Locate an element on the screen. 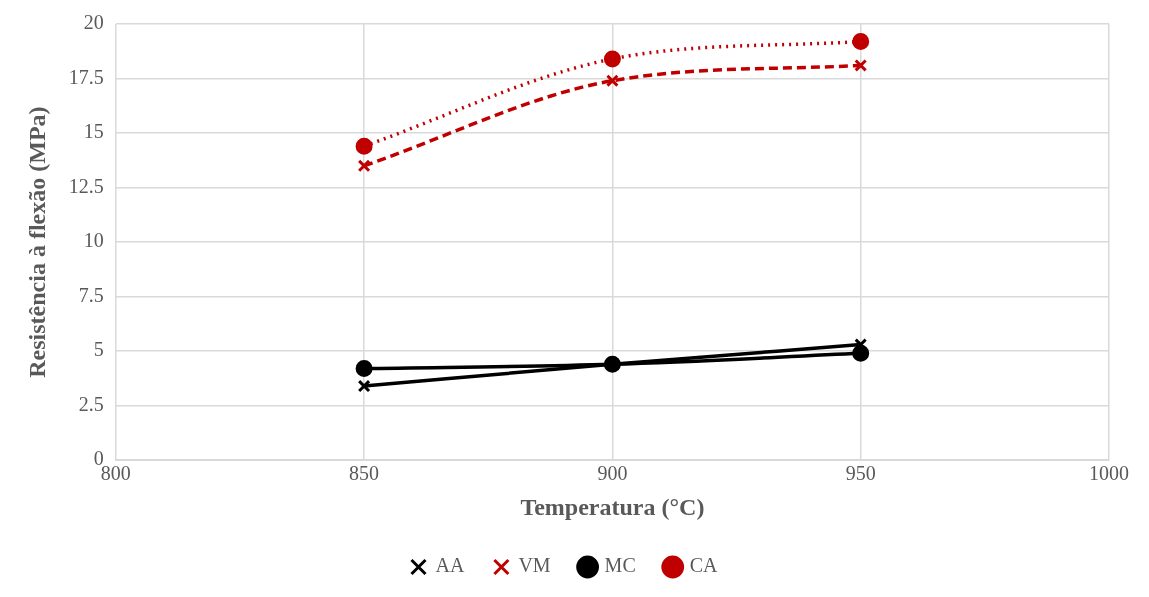  y-axis-title: Resistência à flexão (MPa) is located at coordinates (36, 242).